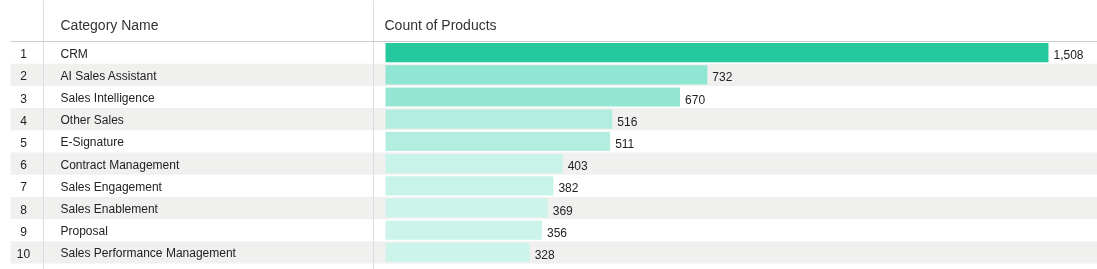 The width and height of the screenshot is (1097, 269). What do you see at coordinates (627, 121) in the screenshot?
I see `data-label: 516` at bounding box center [627, 121].